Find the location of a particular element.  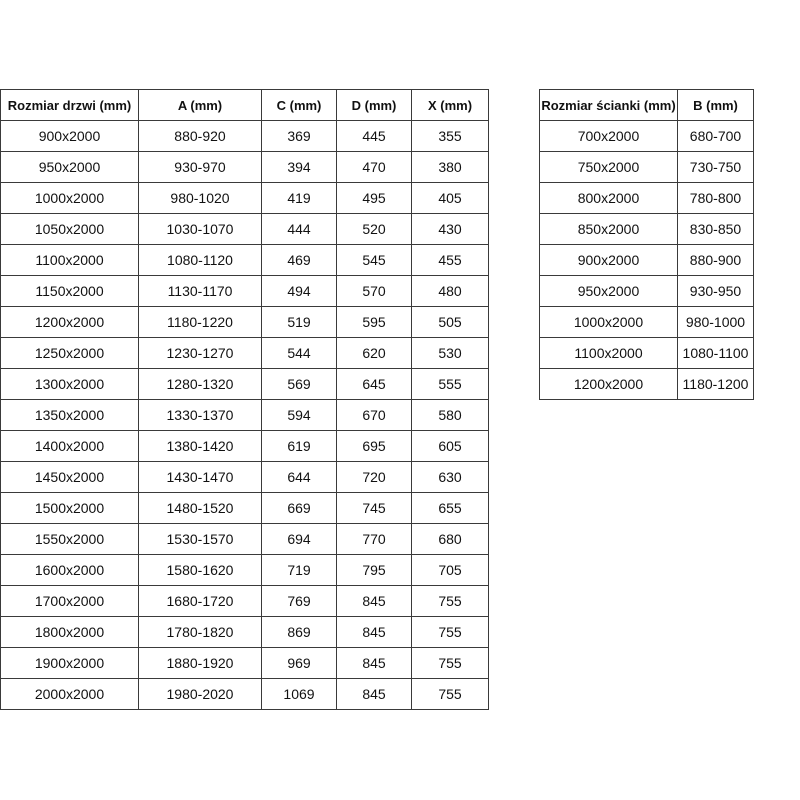

table-cell: 480 is located at coordinates (450, 291).